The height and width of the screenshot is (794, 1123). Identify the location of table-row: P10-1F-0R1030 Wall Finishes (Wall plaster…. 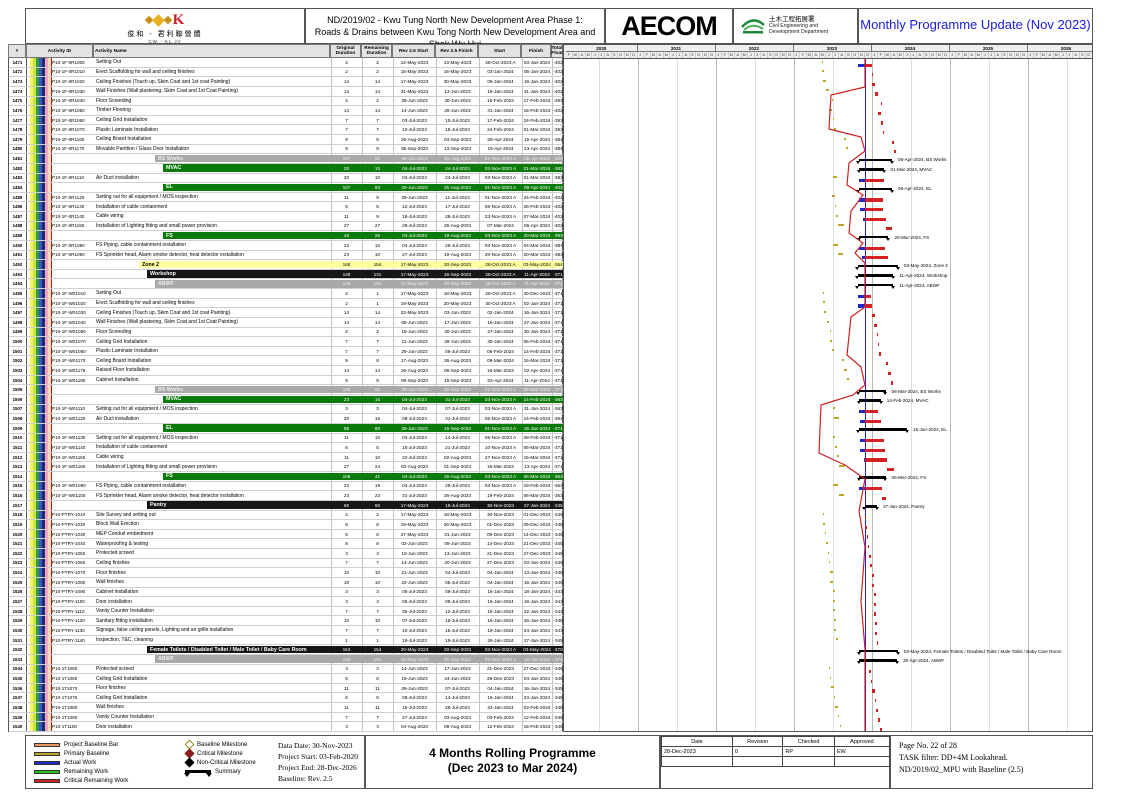
(286, 91).